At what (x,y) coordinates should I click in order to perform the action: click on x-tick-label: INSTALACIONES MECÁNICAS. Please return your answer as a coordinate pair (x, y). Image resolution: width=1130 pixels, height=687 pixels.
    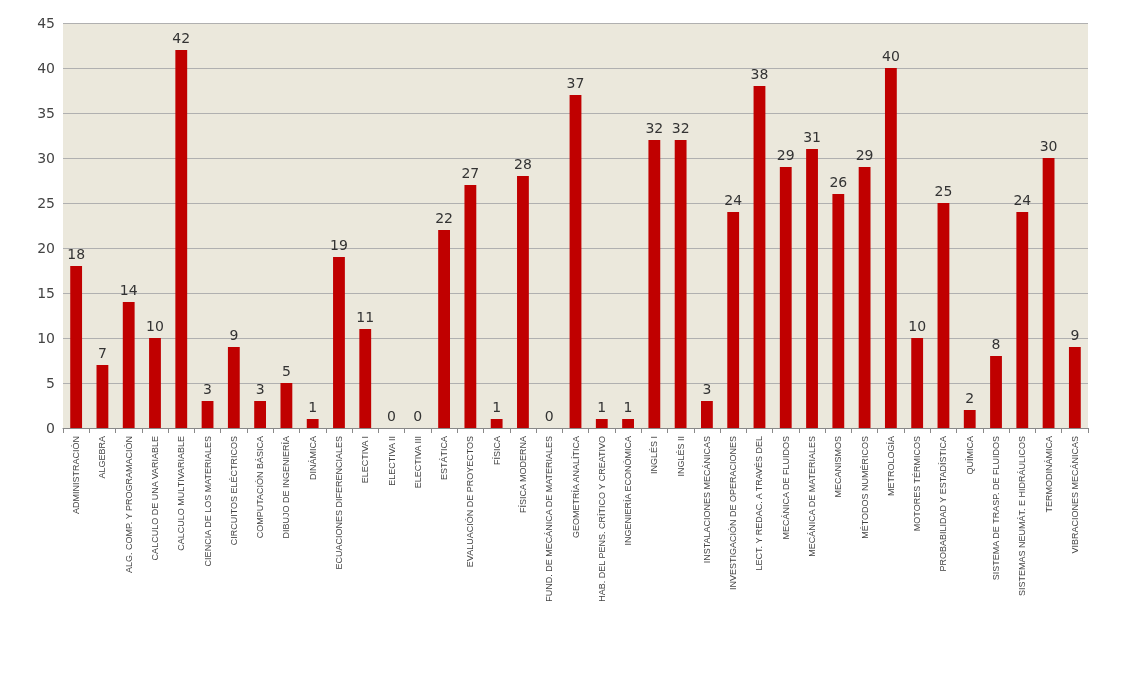
    Looking at the image, I should click on (706, 500).